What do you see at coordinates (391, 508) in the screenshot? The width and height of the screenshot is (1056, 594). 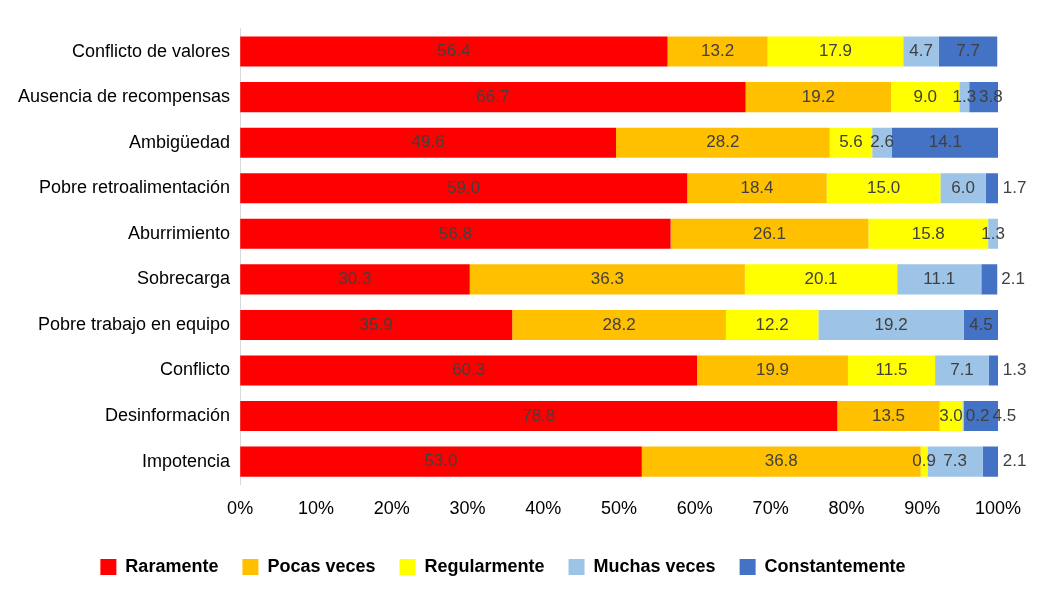 I see `x-tick-label: 20%` at bounding box center [391, 508].